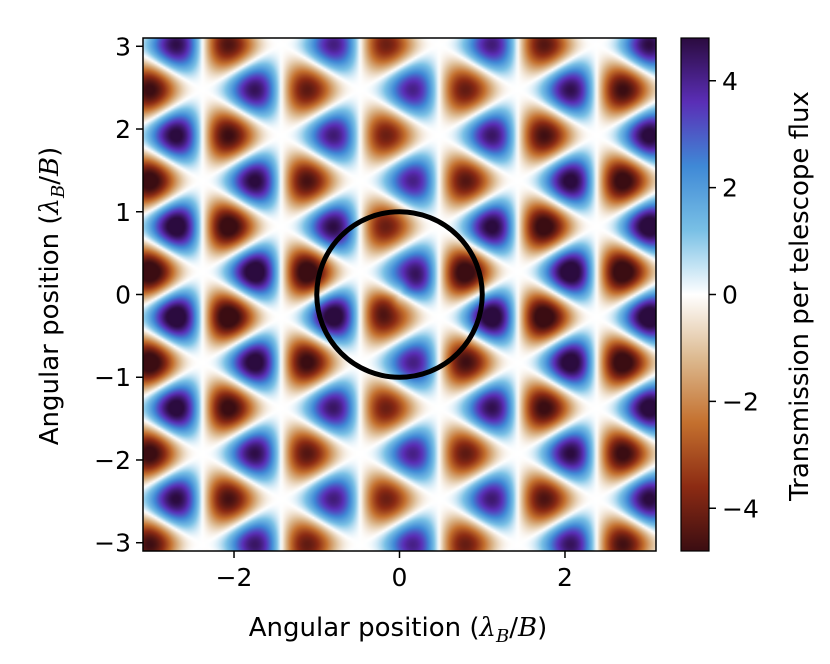  I want to click on y-tick-label: −3, so click(112, 543).